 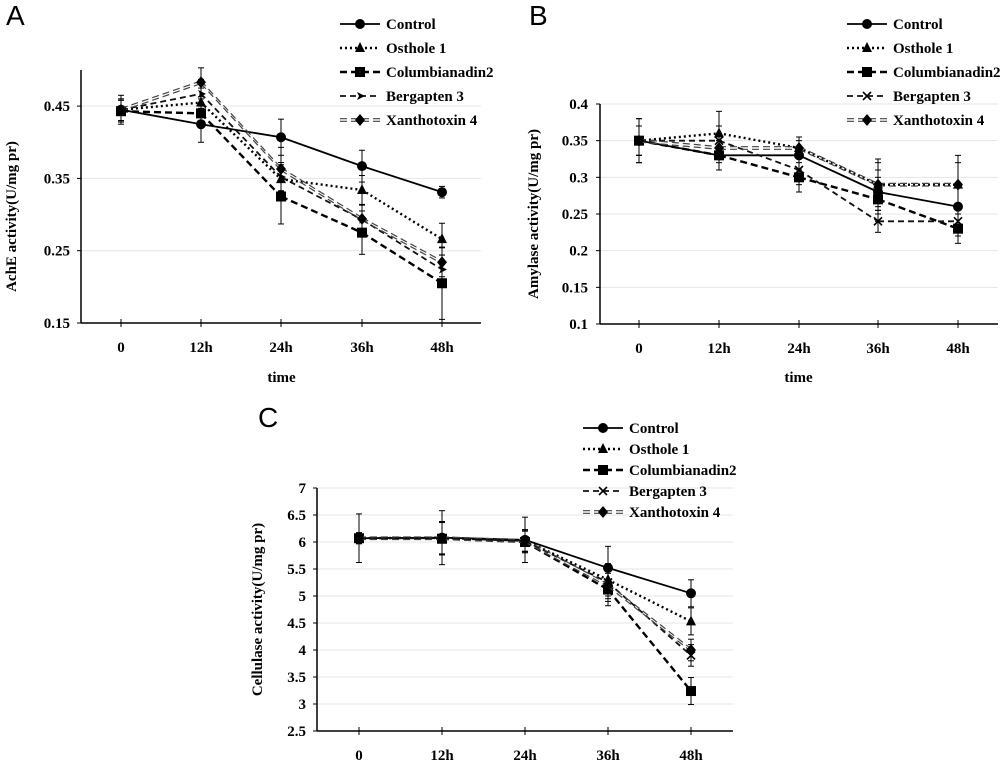 I want to click on y-tick-label: 6, so click(x=303, y=543).